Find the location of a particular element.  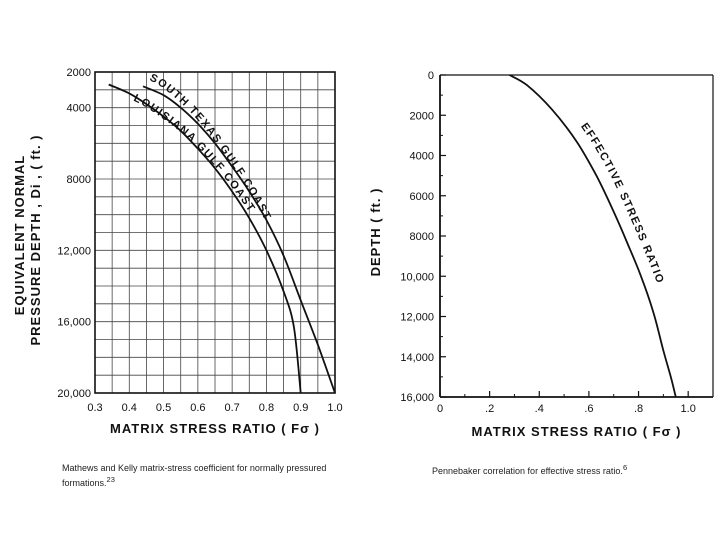

x-tick-label: 0.6 is located at coordinates (197, 408).